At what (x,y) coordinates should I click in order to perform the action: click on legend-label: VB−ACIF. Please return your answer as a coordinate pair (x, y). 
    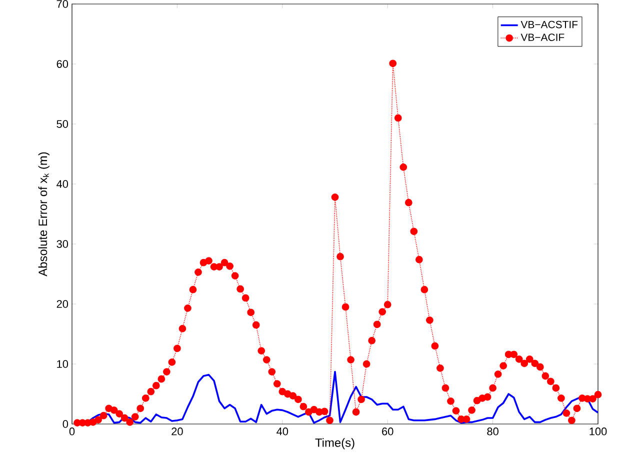
    Looking at the image, I should click on (542, 38).